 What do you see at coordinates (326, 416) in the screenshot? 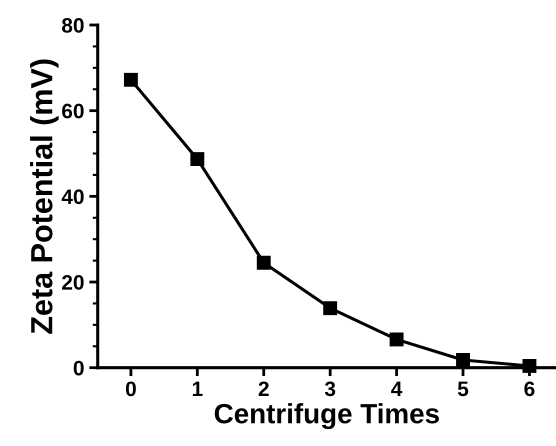
I see `x-axis-title: Centrifuge Times` at bounding box center [326, 416].